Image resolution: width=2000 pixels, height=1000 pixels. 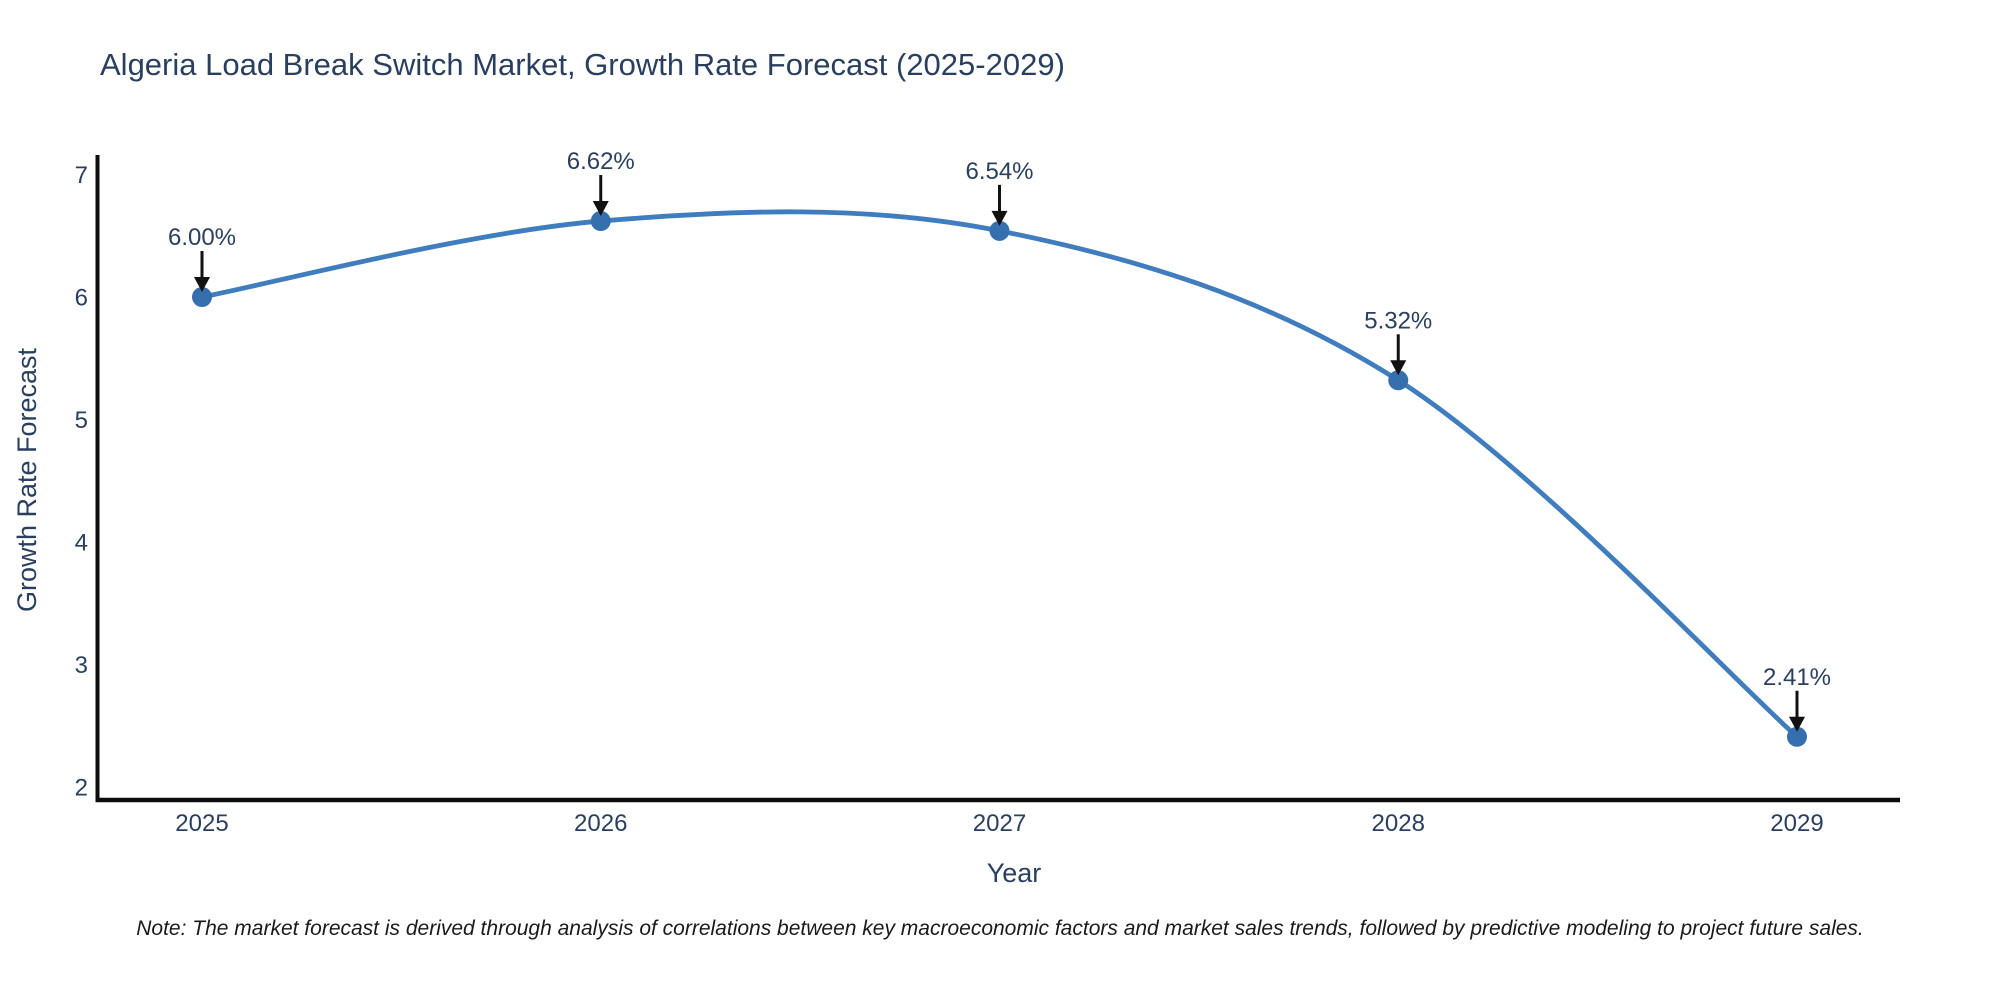 What do you see at coordinates (1797, 677) in the screenshot?
I see `point-value-label: 2.41%` at bounding box center [1797, 677].